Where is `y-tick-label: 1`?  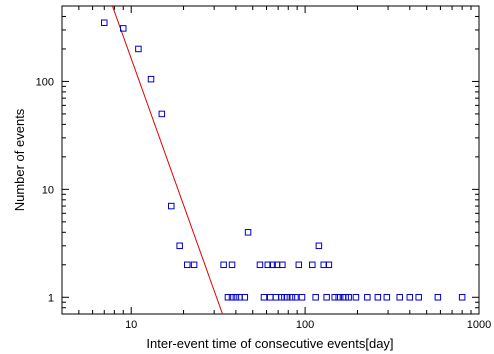
y-tick-label: 1 is located at coordinates (51, 298).